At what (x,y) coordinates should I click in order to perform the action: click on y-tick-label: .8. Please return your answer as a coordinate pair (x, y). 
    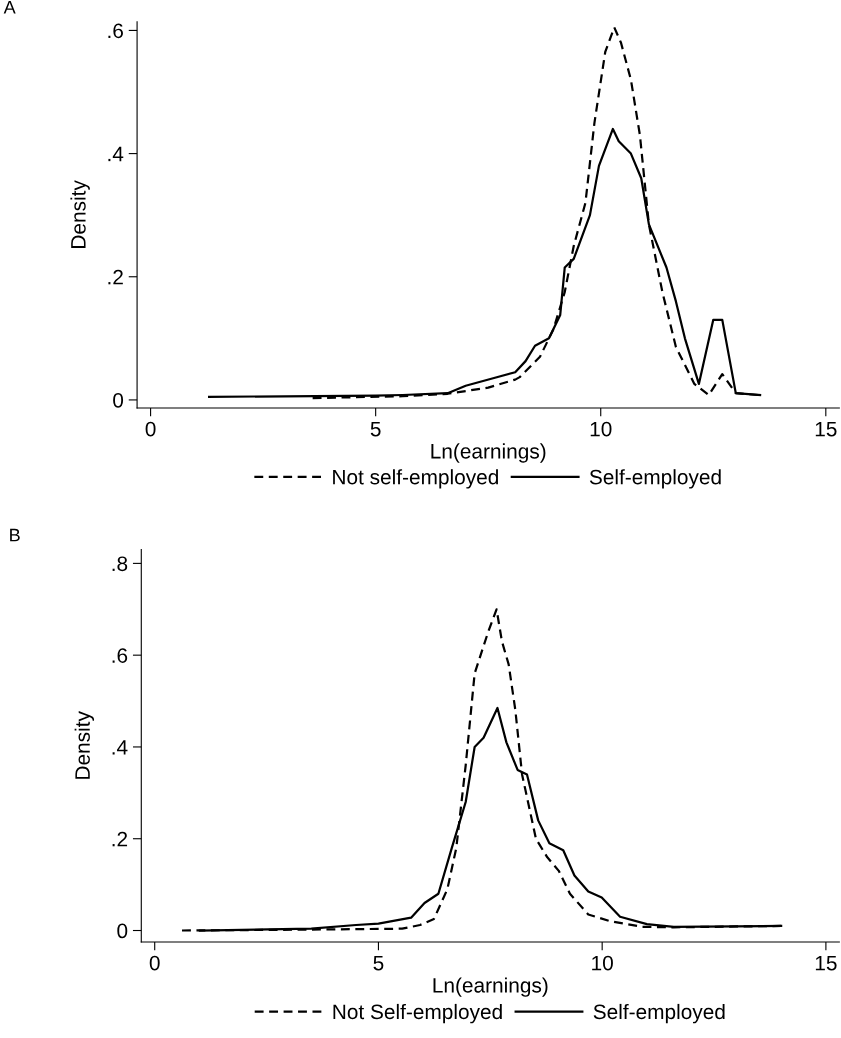
    Looking at the image, I should click on (120, 564).